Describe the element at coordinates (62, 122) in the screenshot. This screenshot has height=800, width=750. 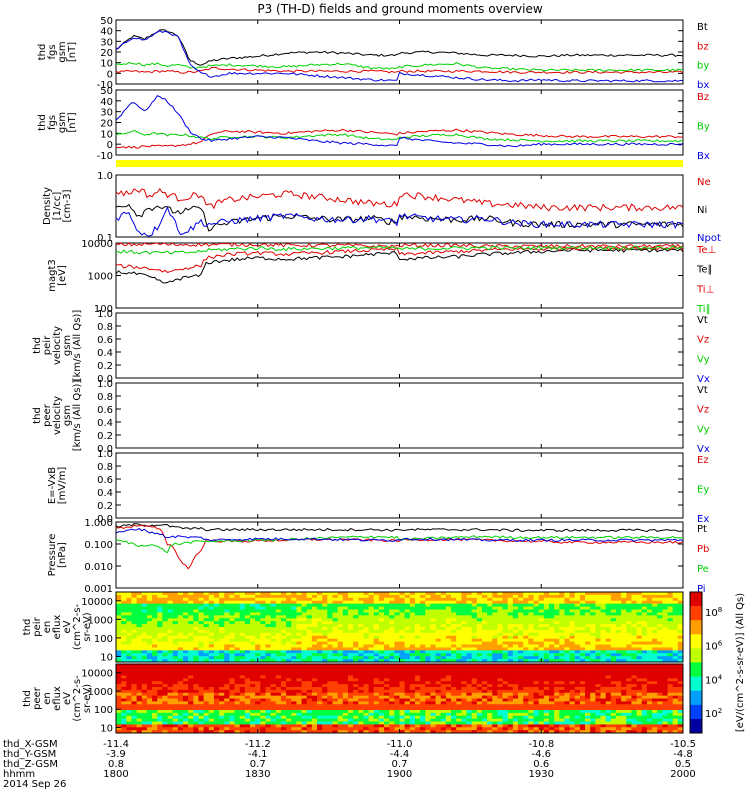
I see `y-axis-label-line: gsm` at that location.